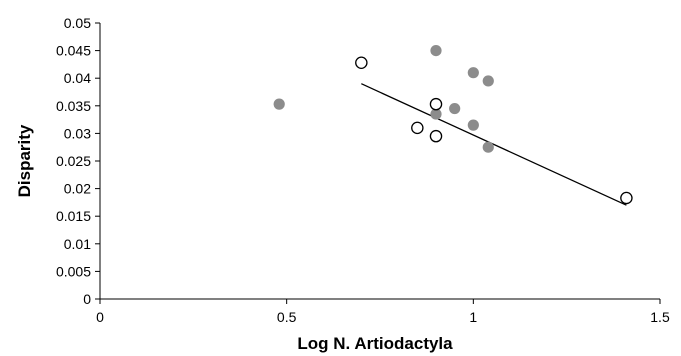 Image resolution: width=681 pixels, height=356 pixels. What do you see at coordinates (77, 23) in the screenshot?
I see `y-tick-label: 0.05` at bounding box center [77, 23].